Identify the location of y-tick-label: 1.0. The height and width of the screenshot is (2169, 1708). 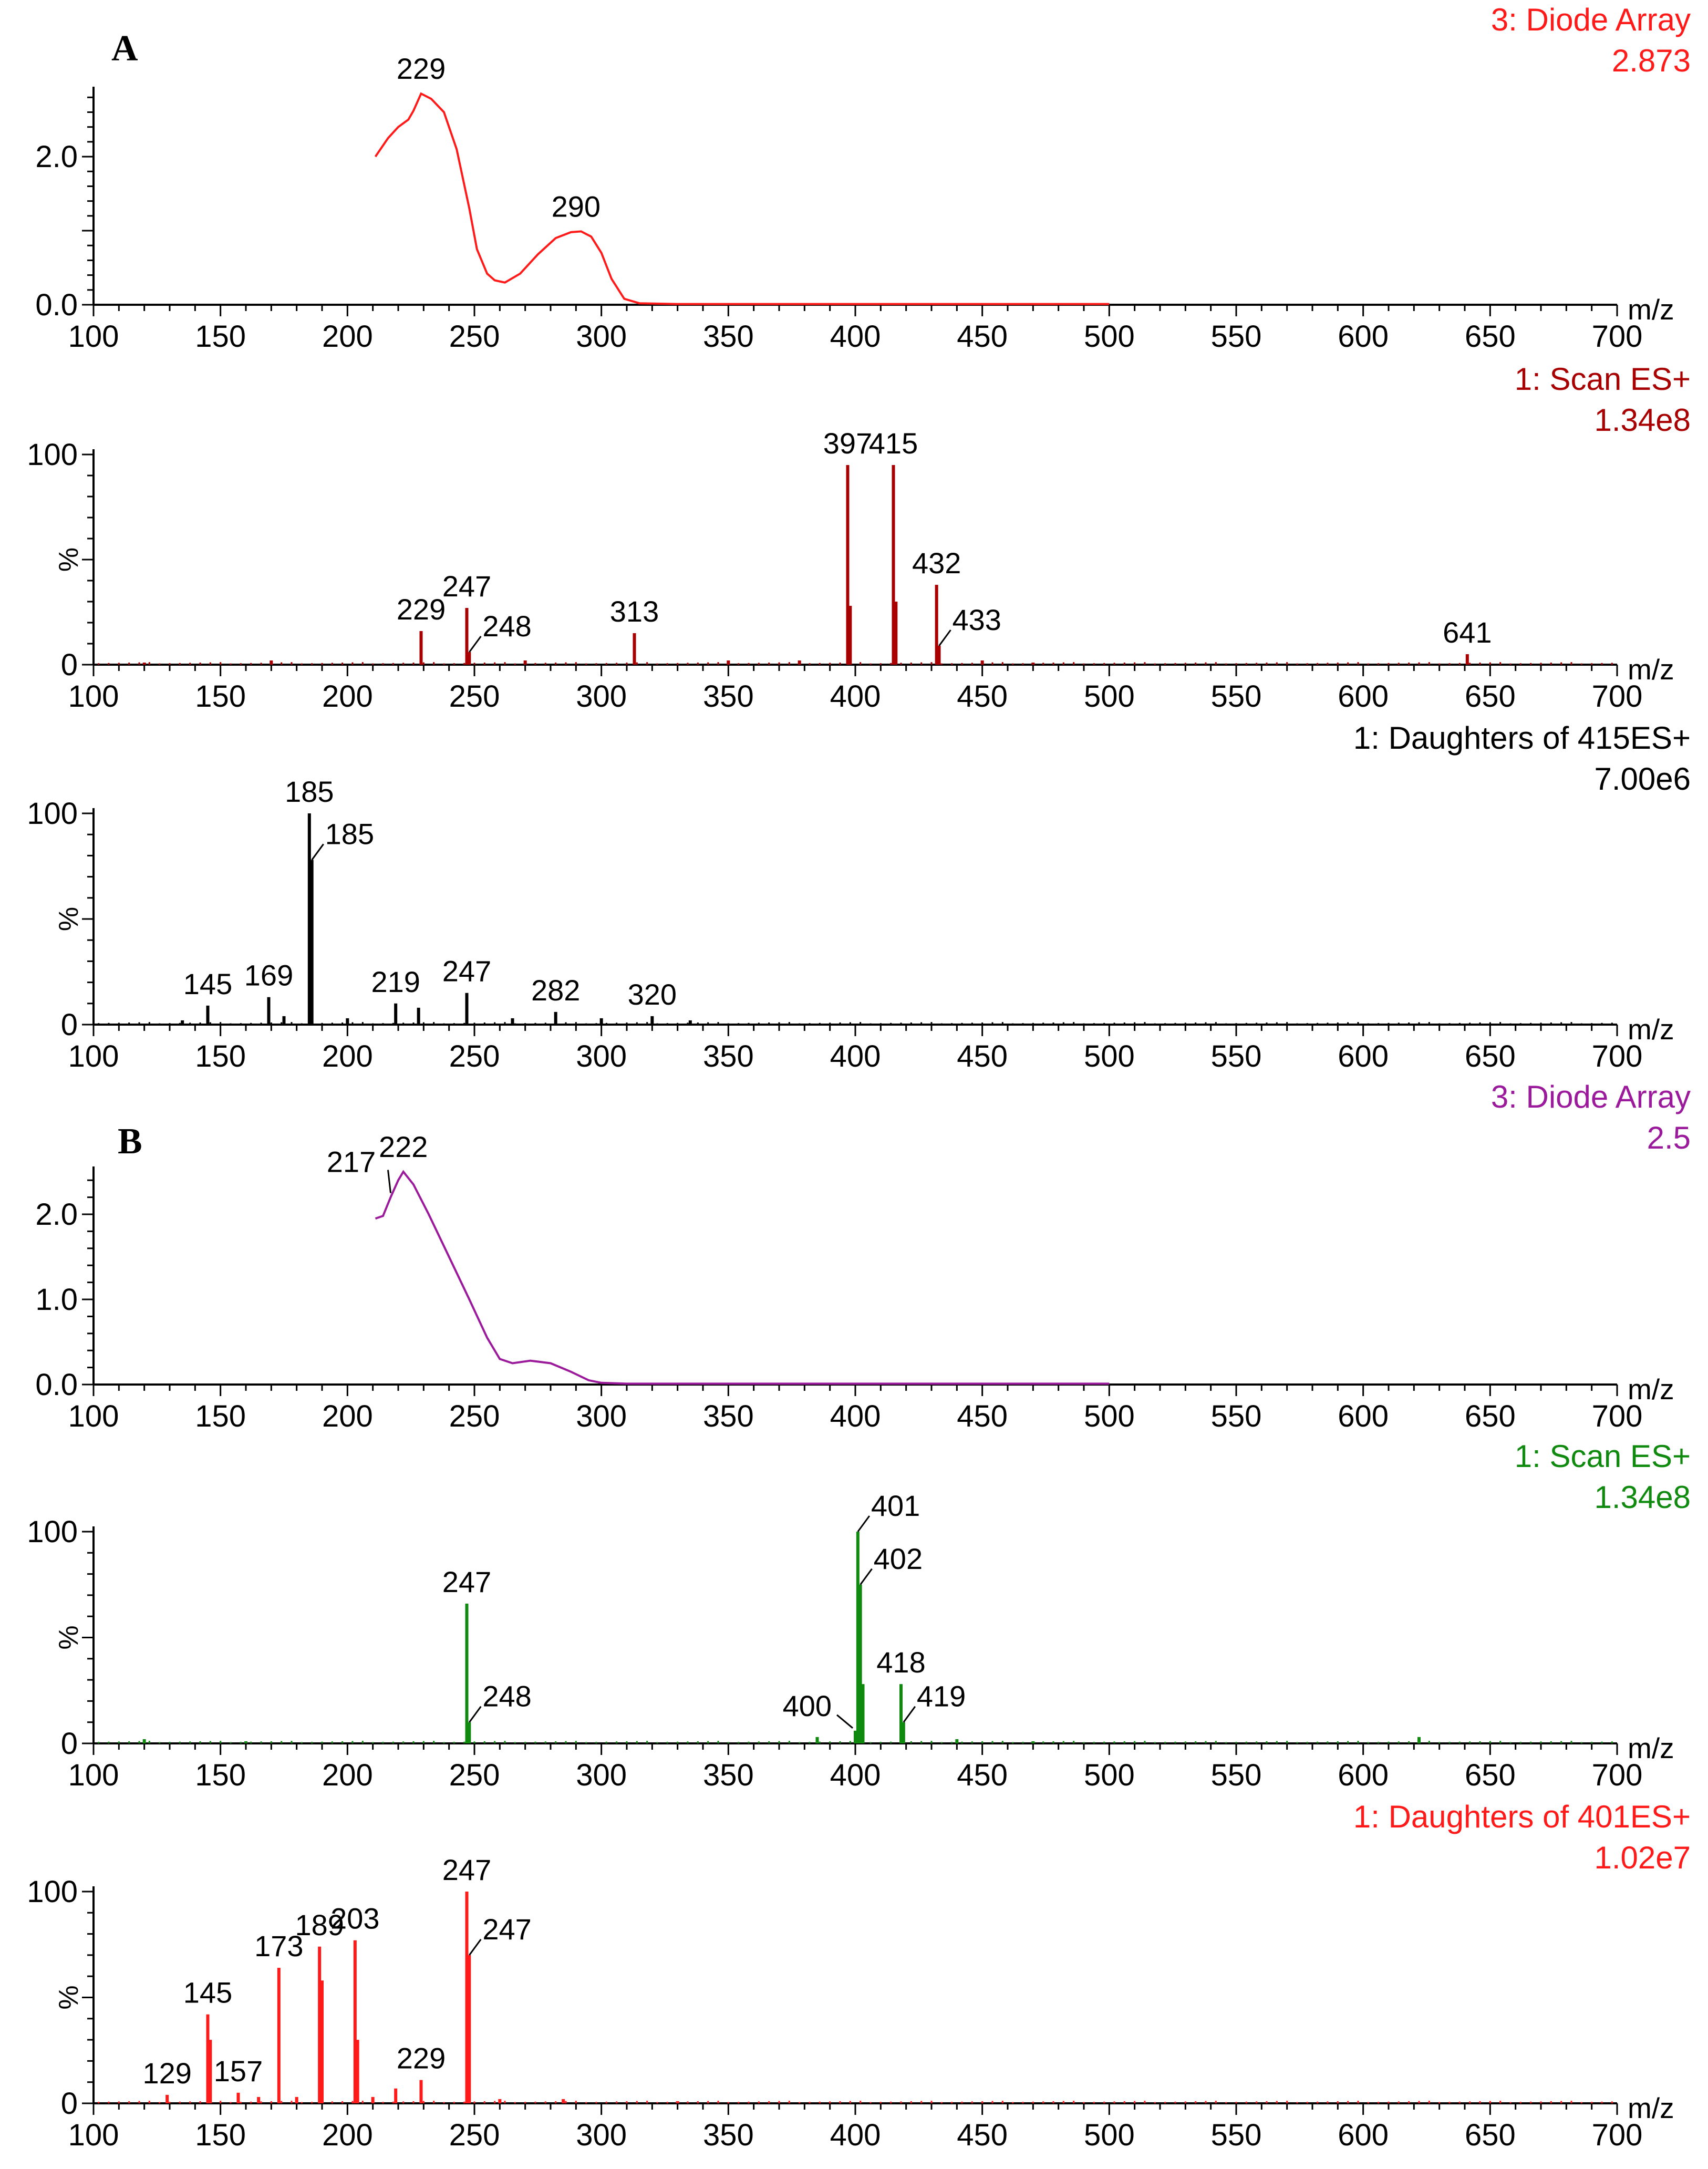
(57, 1300).